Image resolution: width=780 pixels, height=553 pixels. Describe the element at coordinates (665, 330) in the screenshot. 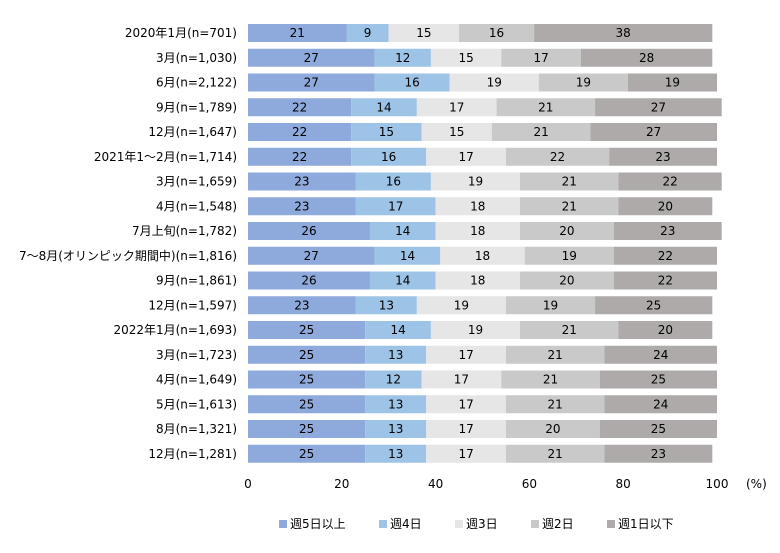

I see `data-label: 20` at that location.